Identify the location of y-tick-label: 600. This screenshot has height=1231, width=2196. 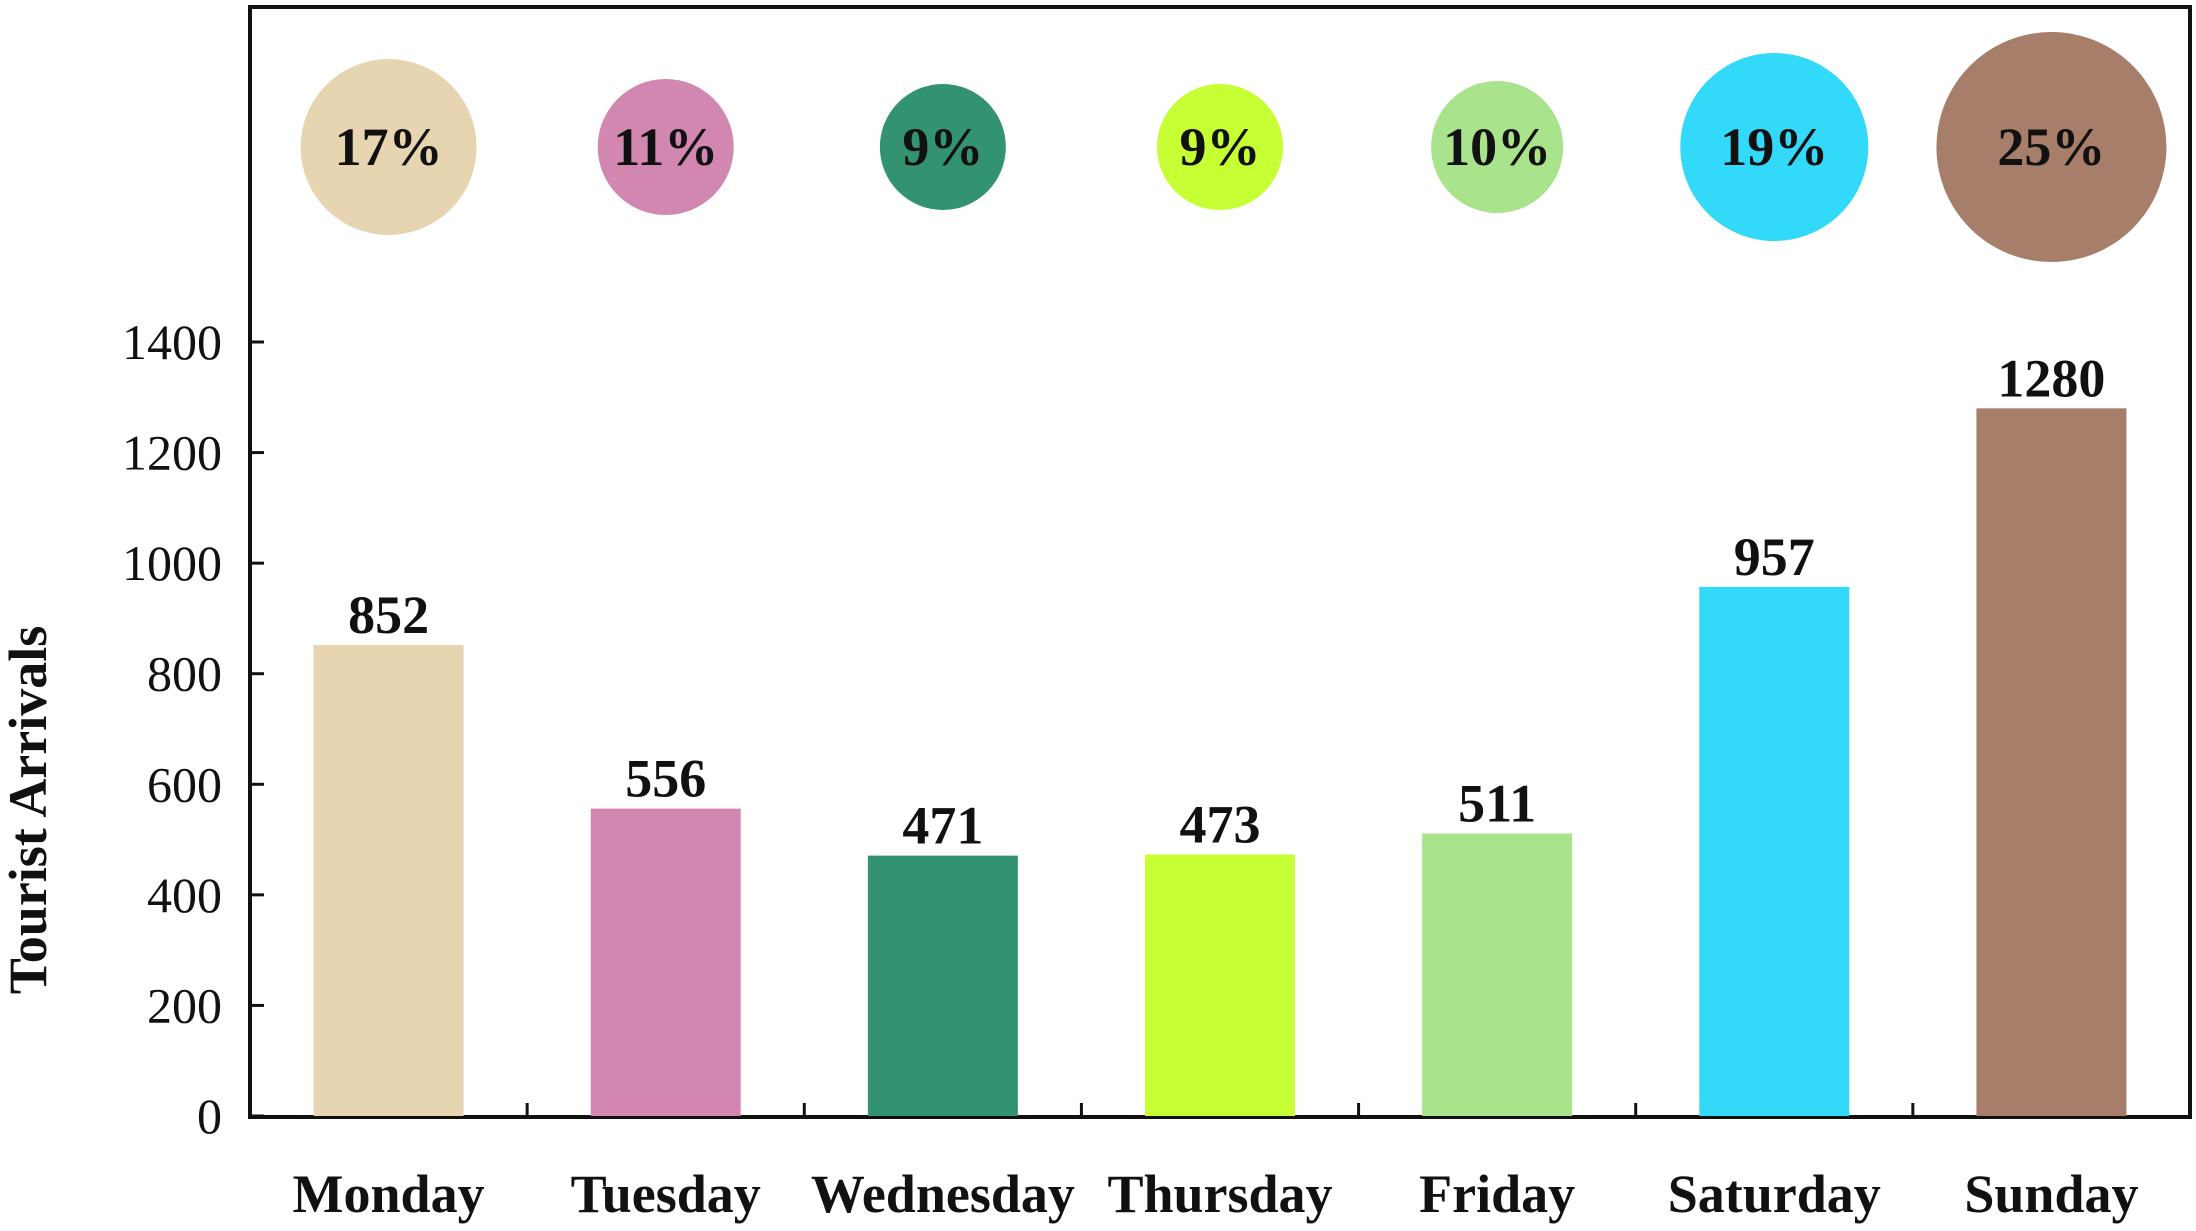
(184, 784).